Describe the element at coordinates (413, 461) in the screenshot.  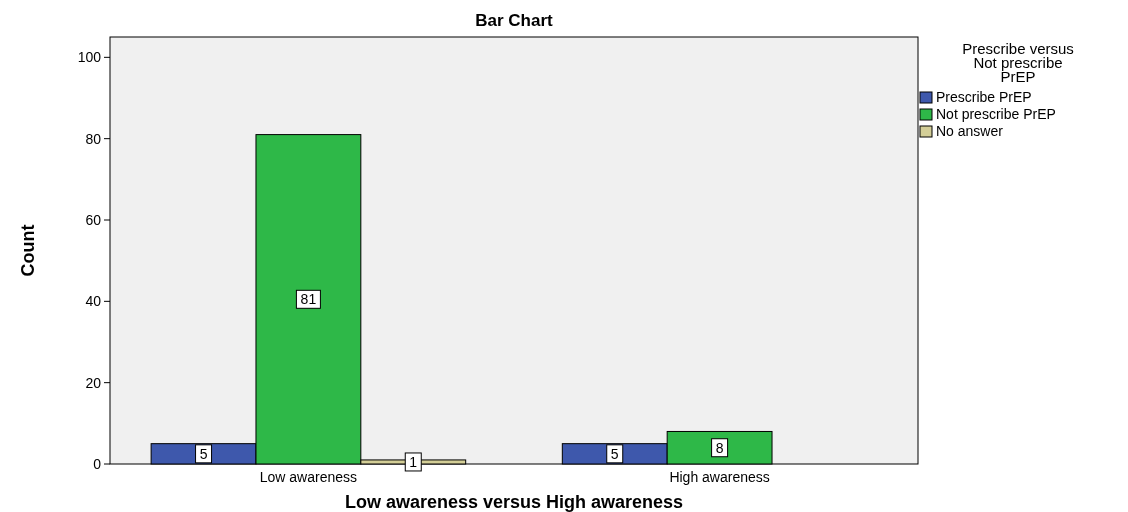
I see `data-label: 1` at that location.